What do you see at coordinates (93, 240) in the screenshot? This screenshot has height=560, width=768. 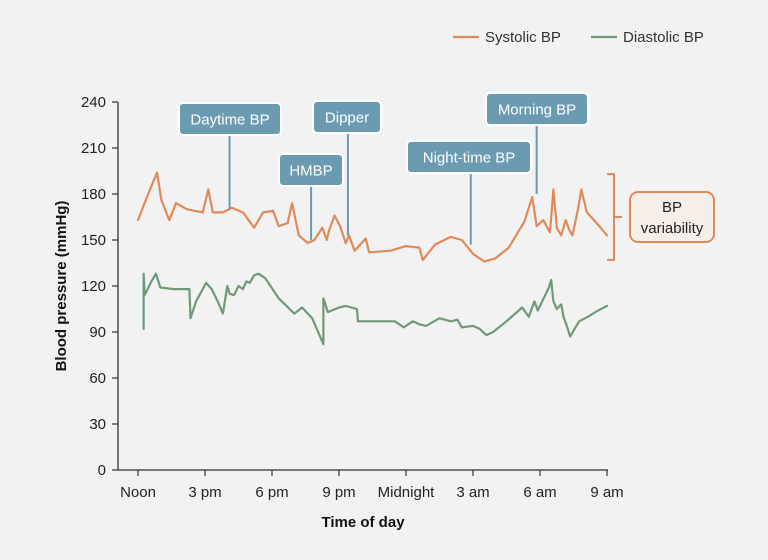 I see `y-tick-label: 150` at bounding box center [93, 240].